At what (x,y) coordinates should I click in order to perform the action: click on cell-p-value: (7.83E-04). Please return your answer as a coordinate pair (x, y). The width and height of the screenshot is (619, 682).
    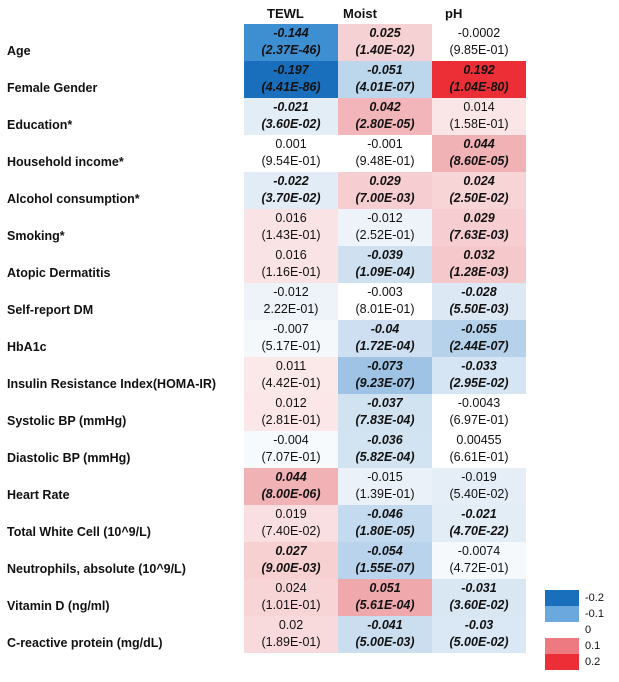
    Looking at the image, I should click on (385, 420).